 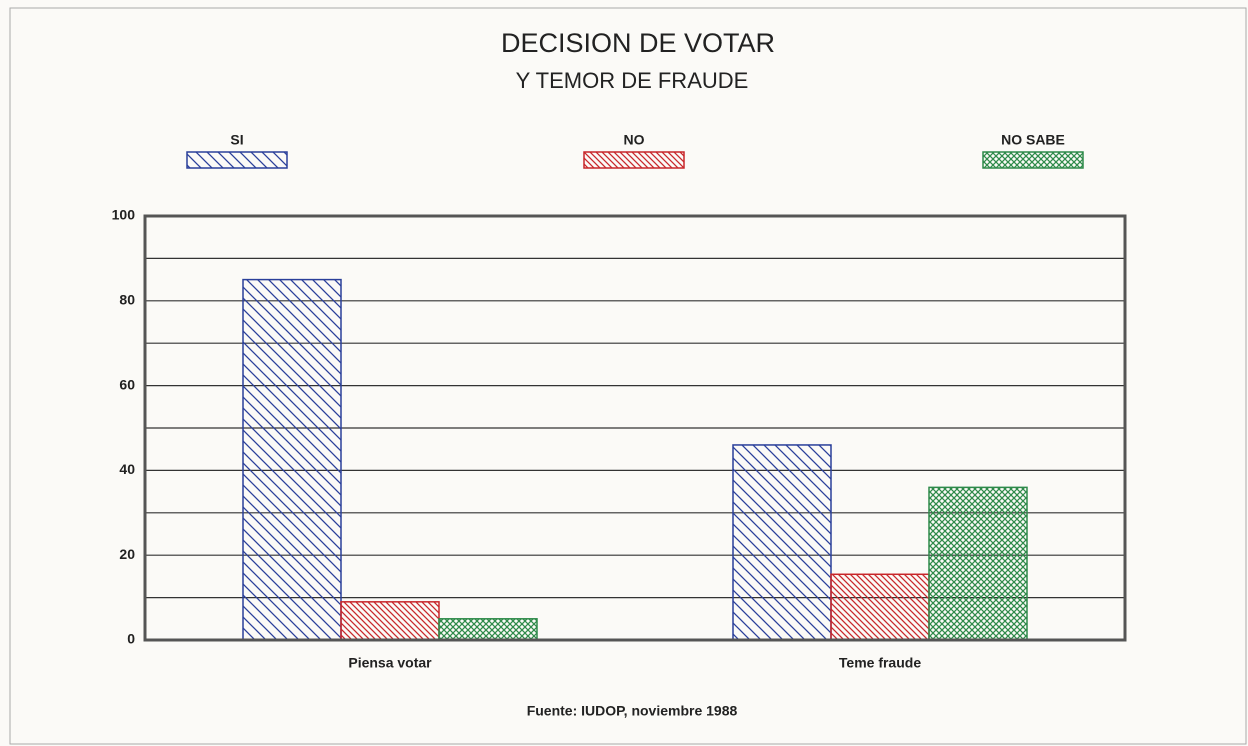 What do you see at coordinates (127, 554) in the screenshot?
I see `y-tick-label: 20` at bounding box center [127, 554].